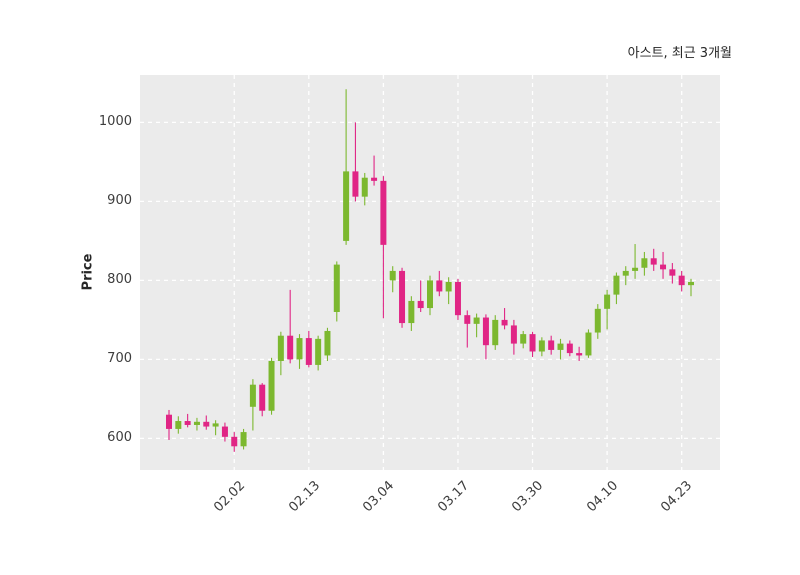  Describe the element at coordinates (679, 53) in the screenshot. I see `chart-title: 아스트, 최근 3개월` at that location.